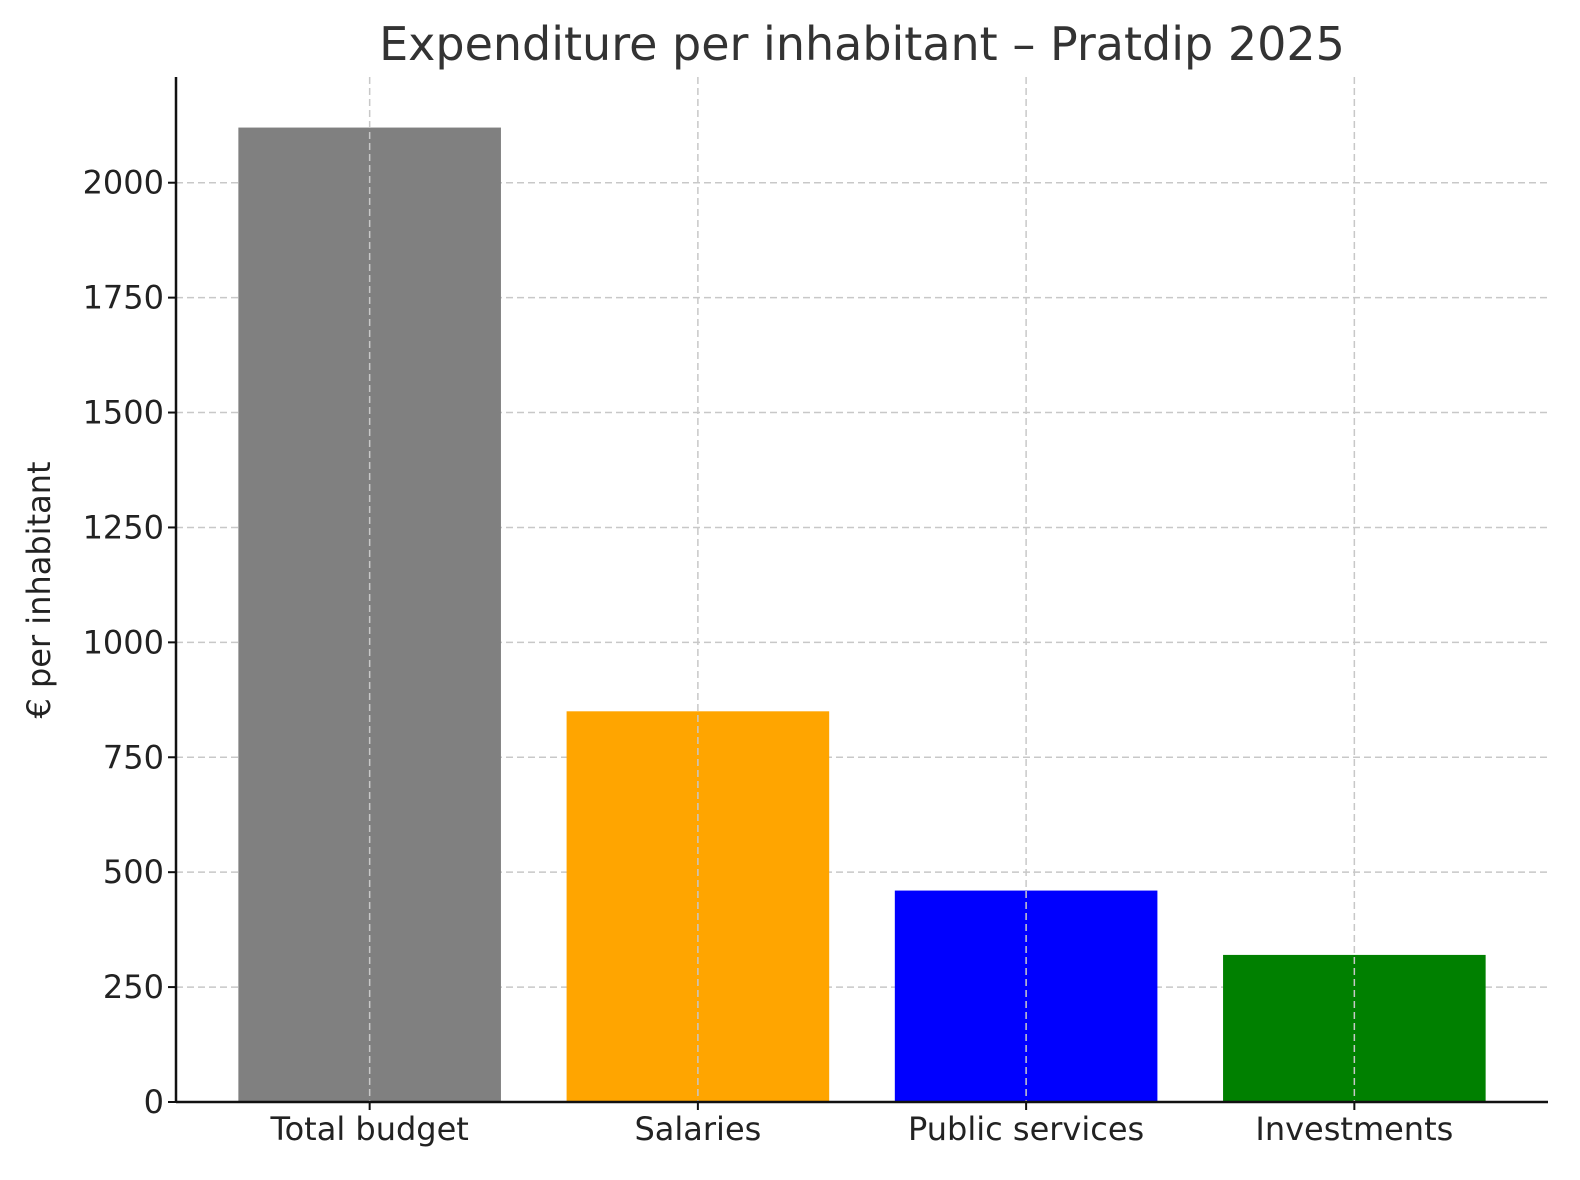 This screenshot has width=1580, height=1180. Describe the element at coordinates (39, 589) in the screenshot. I see `y-axis-label: € per inhabitant` at that location.